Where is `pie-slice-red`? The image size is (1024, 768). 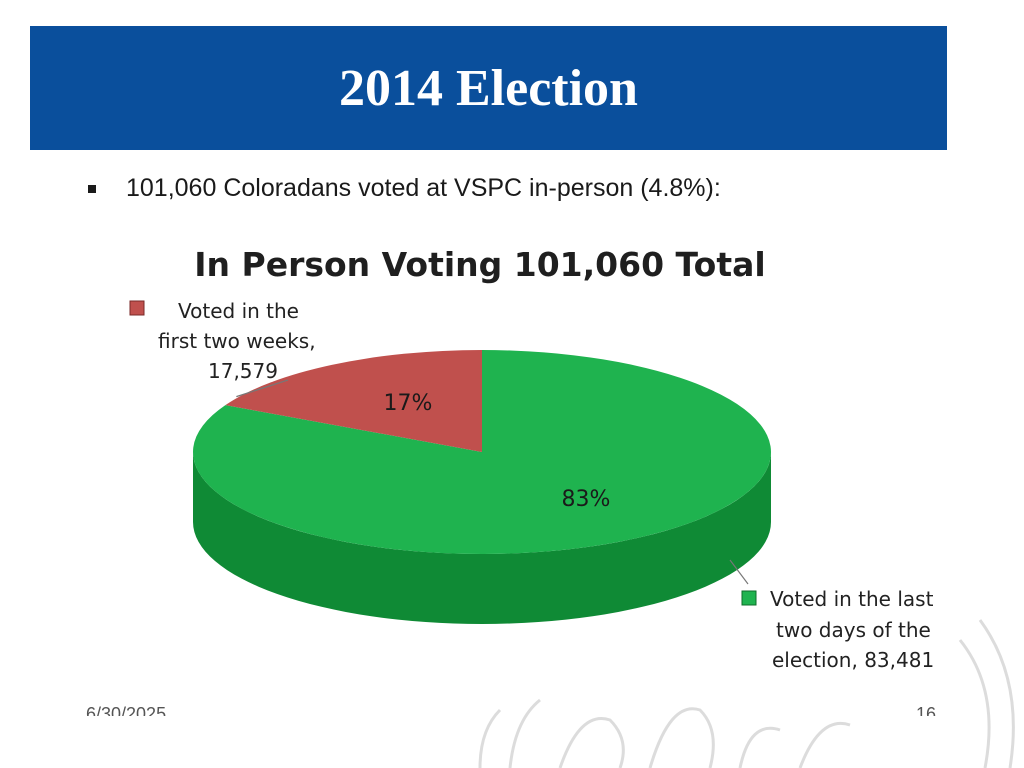
pie-slice-red is located at coordinates (353, 401).